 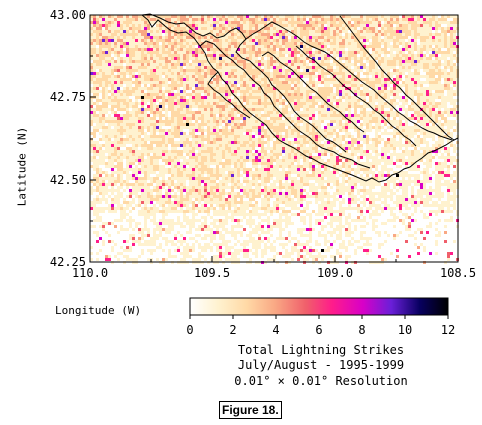 What do you see at coordinates (250, 410) in the screenshot?
I see `figure-label: Figure 18.` at bounding box center [250, 410].